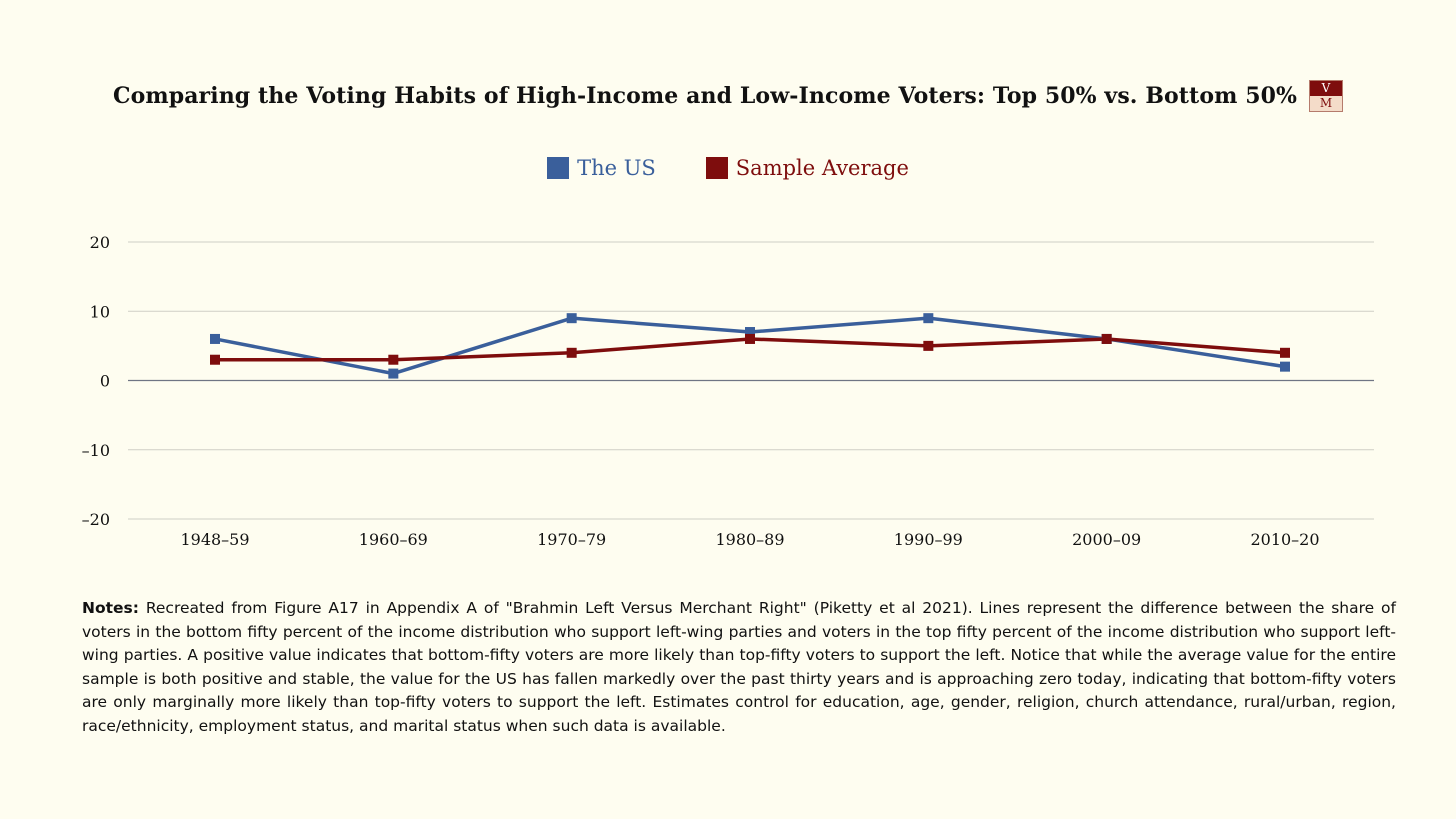  I want to click on x-tick-label: 2010–20, so click(1284, 539).